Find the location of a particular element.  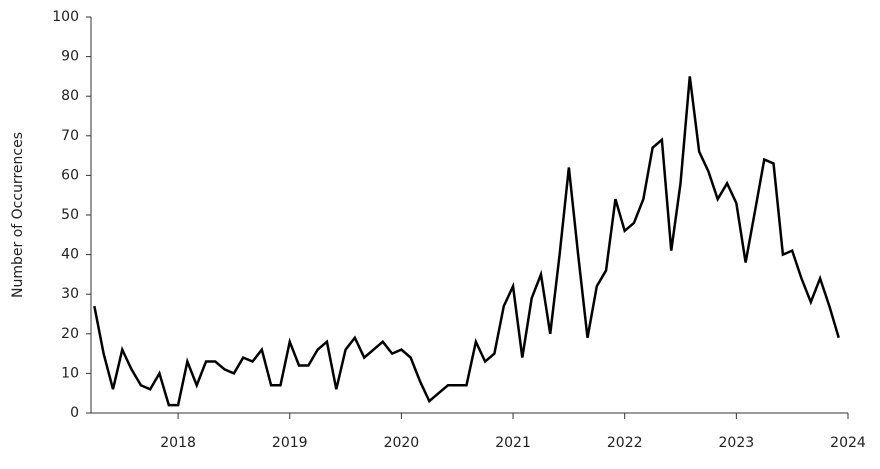

y-tick-label: 70 is located at coordinates (70, 136).